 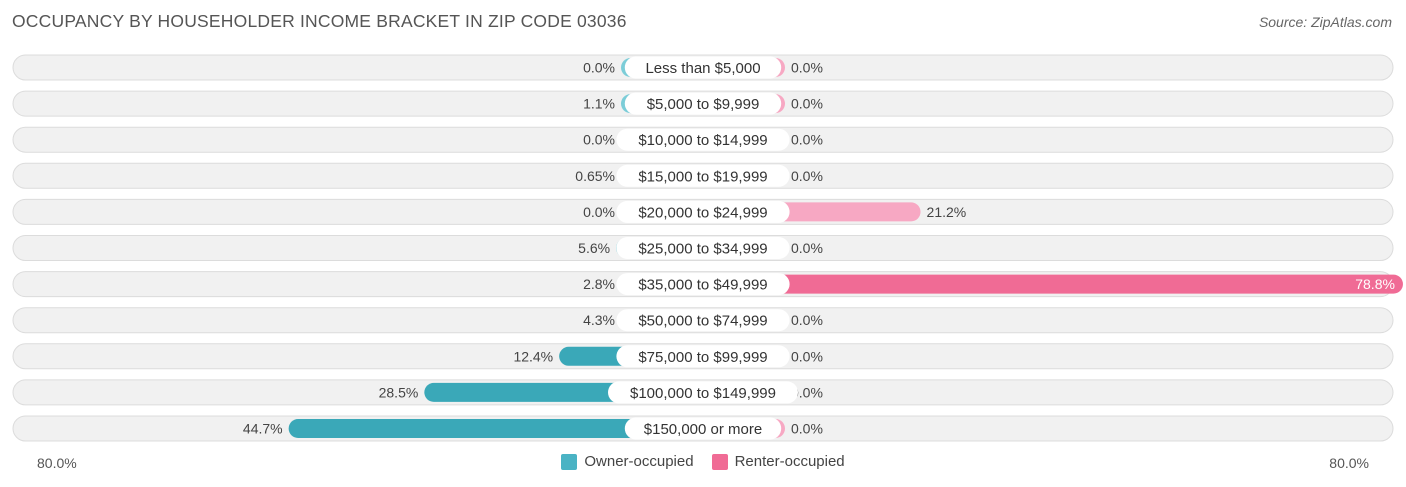 What do you see at coordinates (1053, 284) in the screenshot?
I see `renter-bar` at bounding box center [1053, 284].